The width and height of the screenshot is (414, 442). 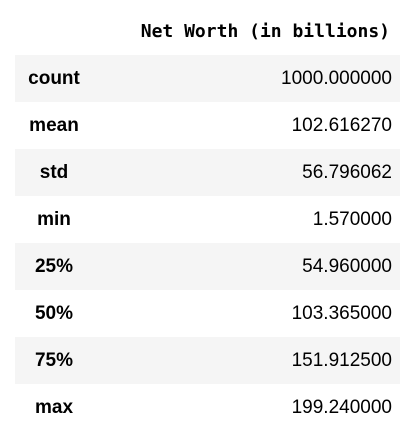 I want to click on table-row: count 1000.000000, so click(x=207, y=78).